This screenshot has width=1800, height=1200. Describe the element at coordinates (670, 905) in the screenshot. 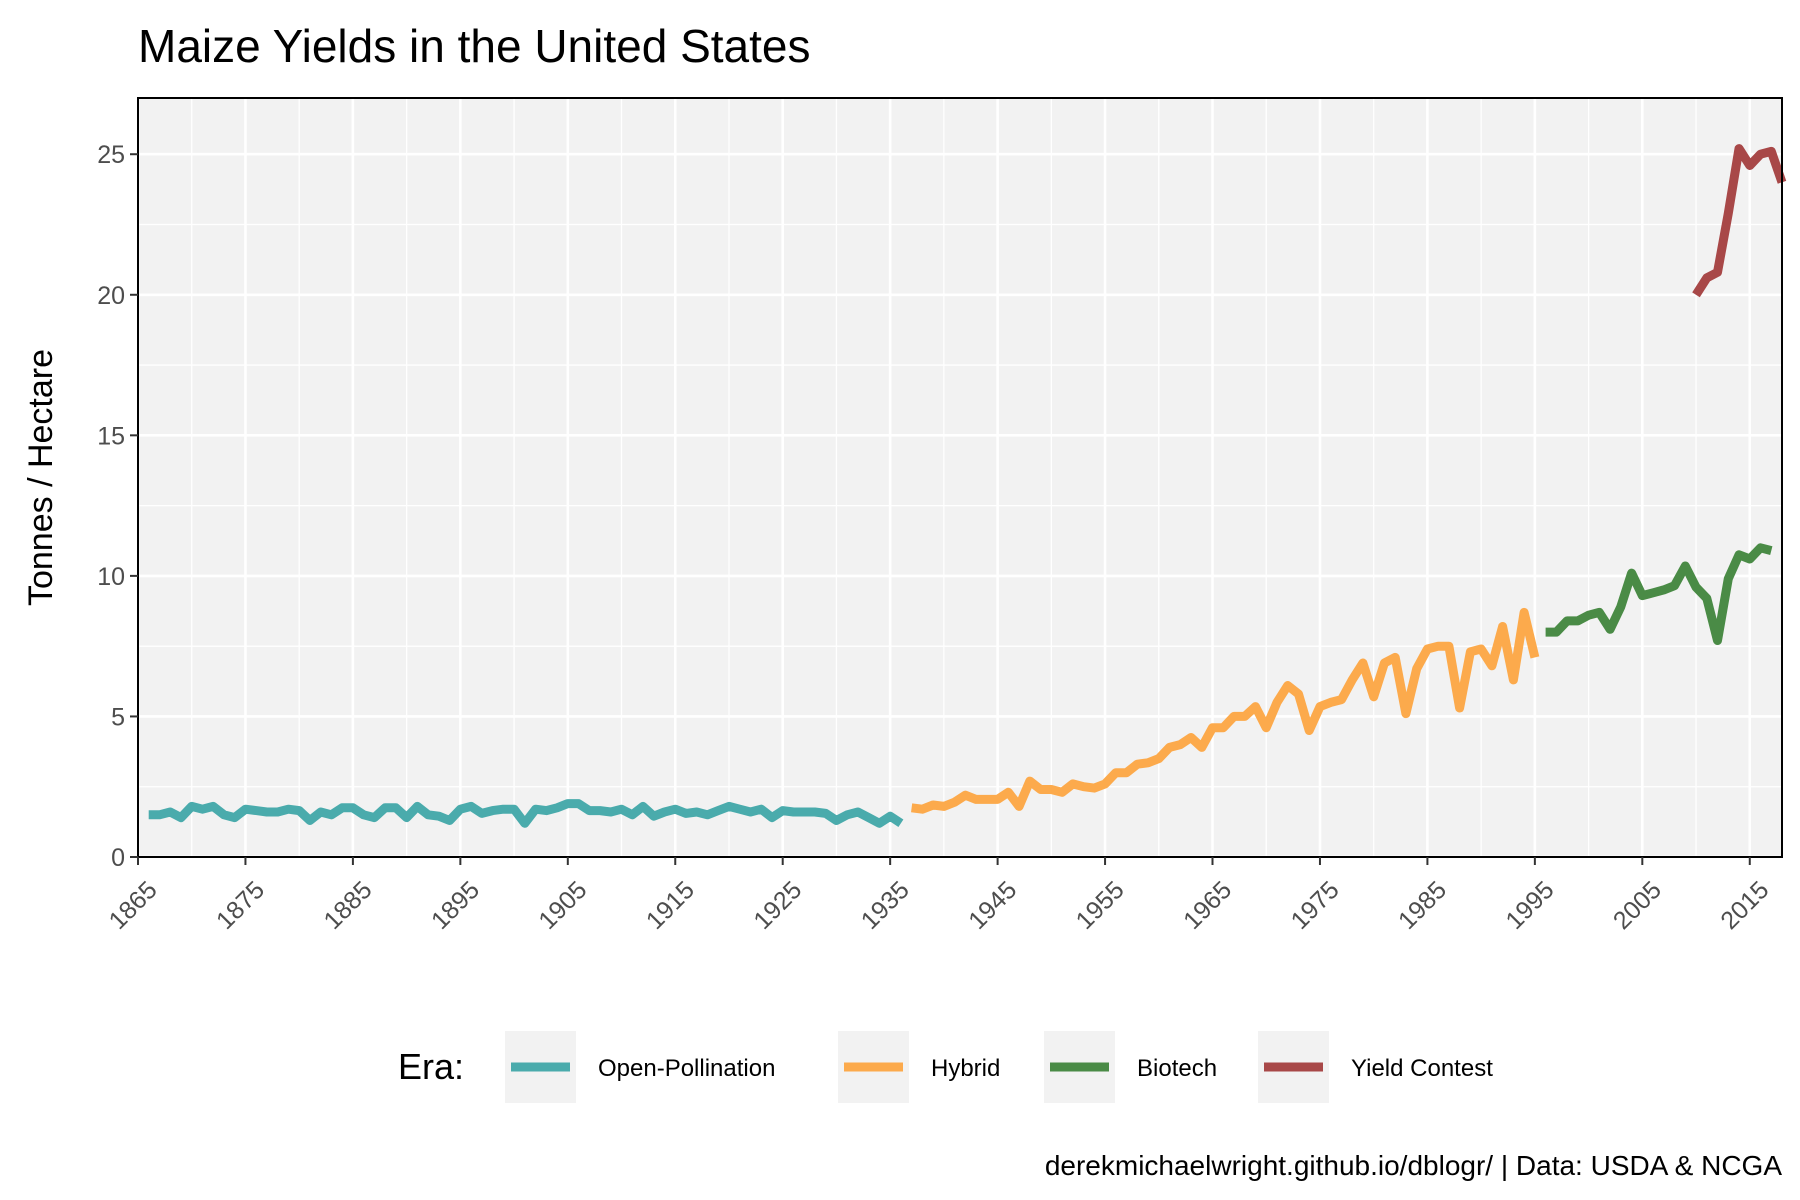

I see `x-tick-label: 1915` at that location.